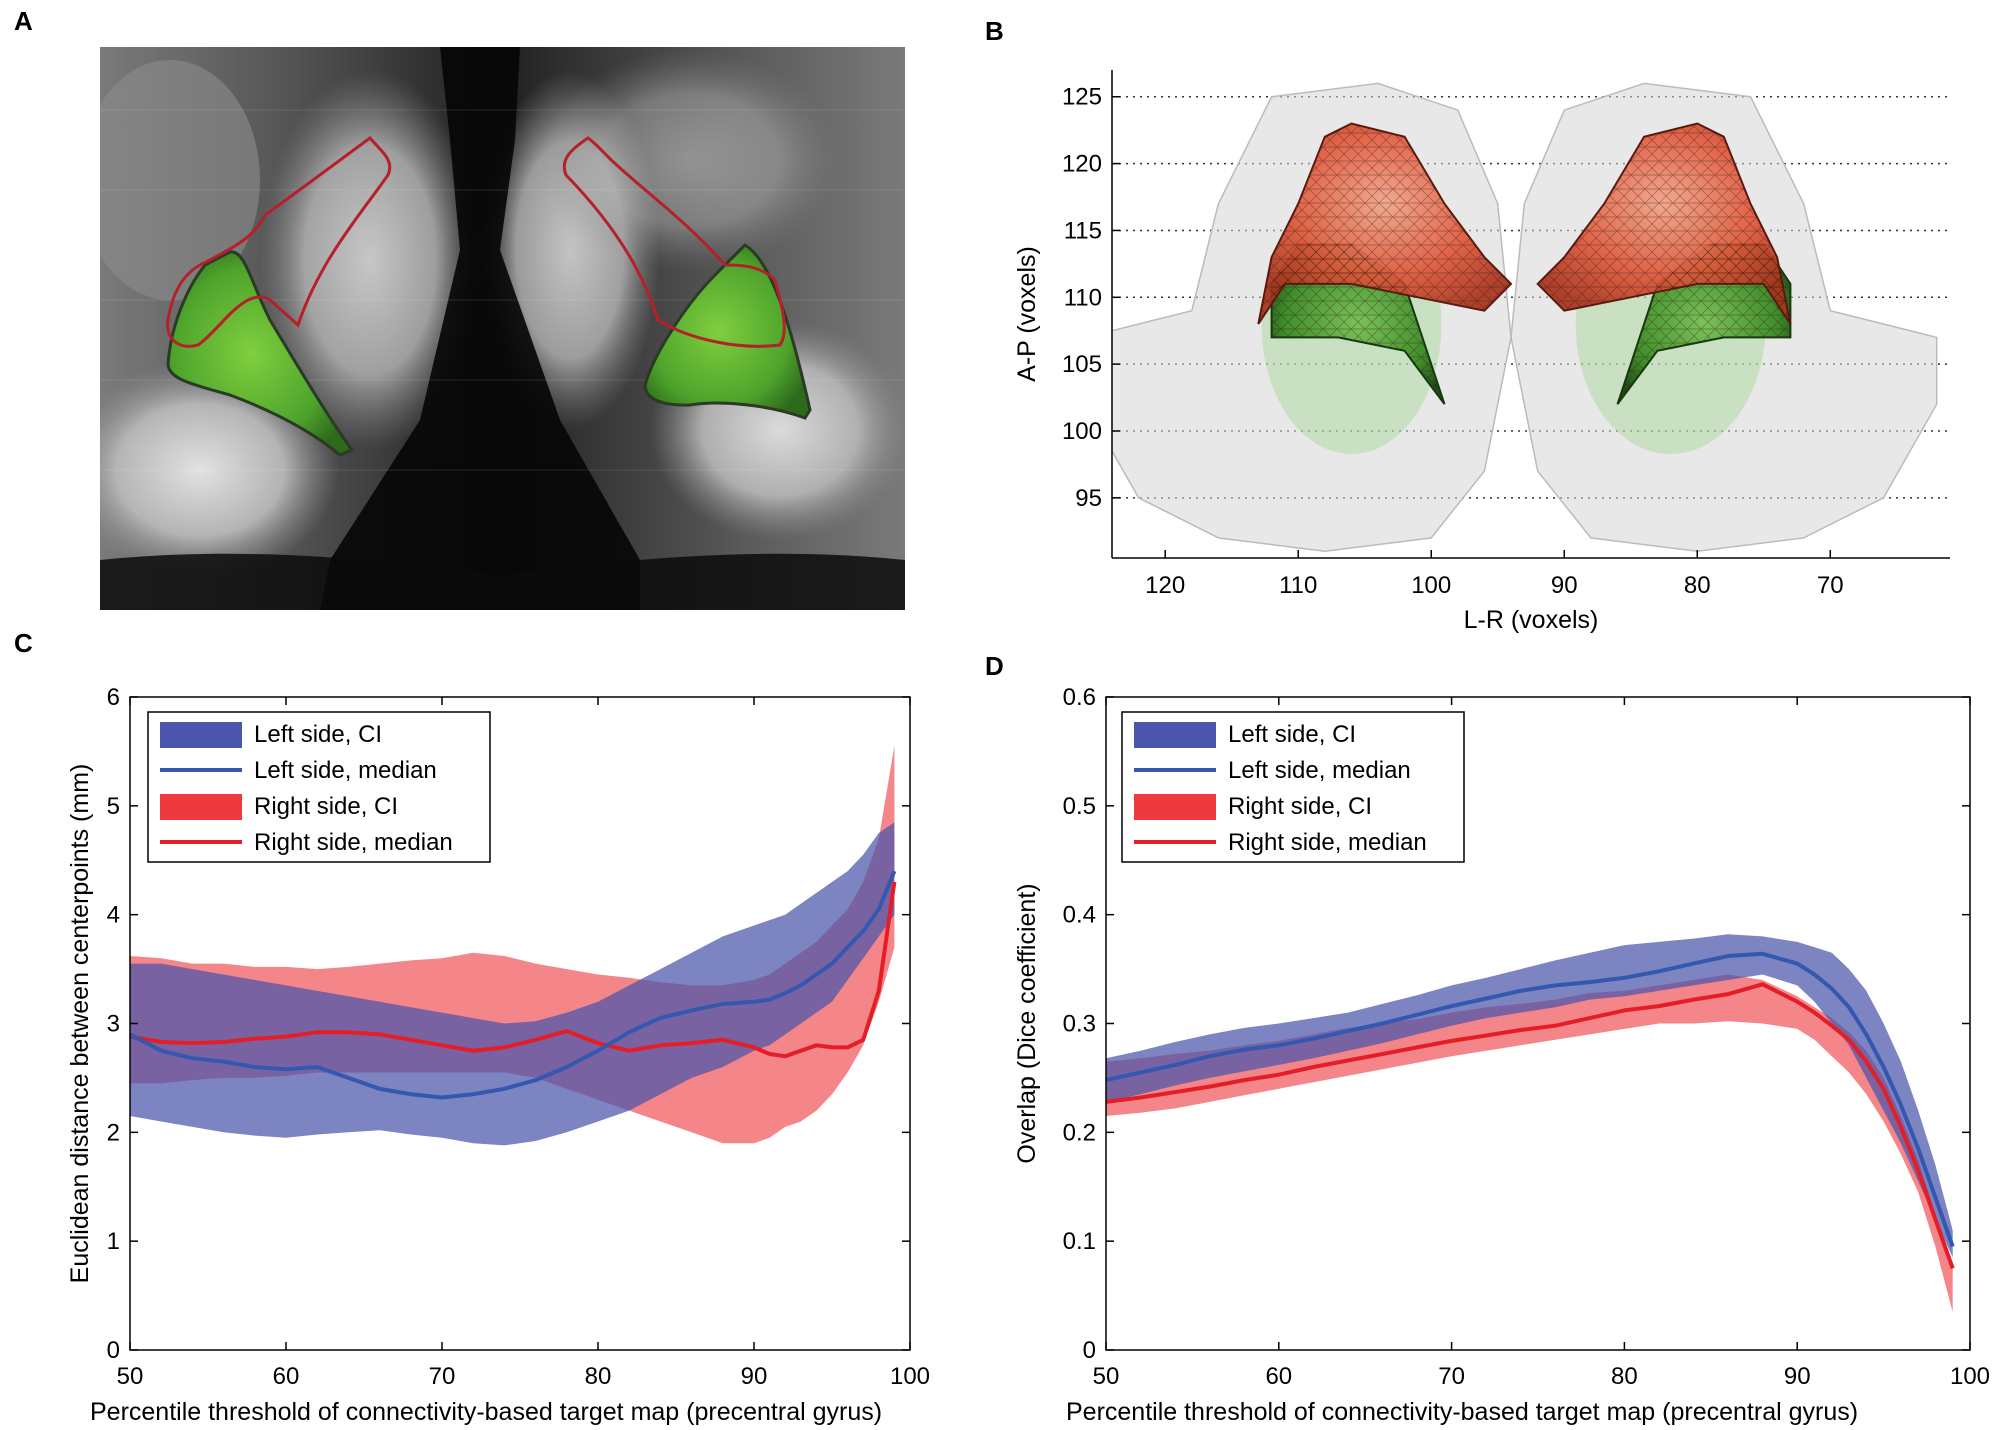  I want to click on b-x-tick-label: 80, so click(1697, 585).